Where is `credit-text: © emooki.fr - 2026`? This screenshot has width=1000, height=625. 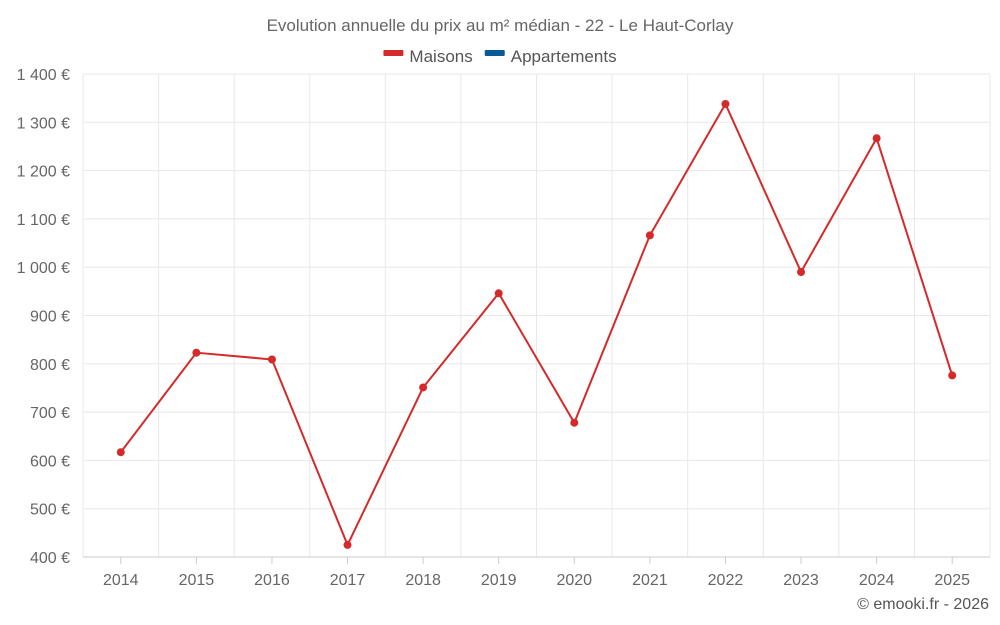 credit-text: © emooki.fr - 2026 is located at coordinates (923, 604).